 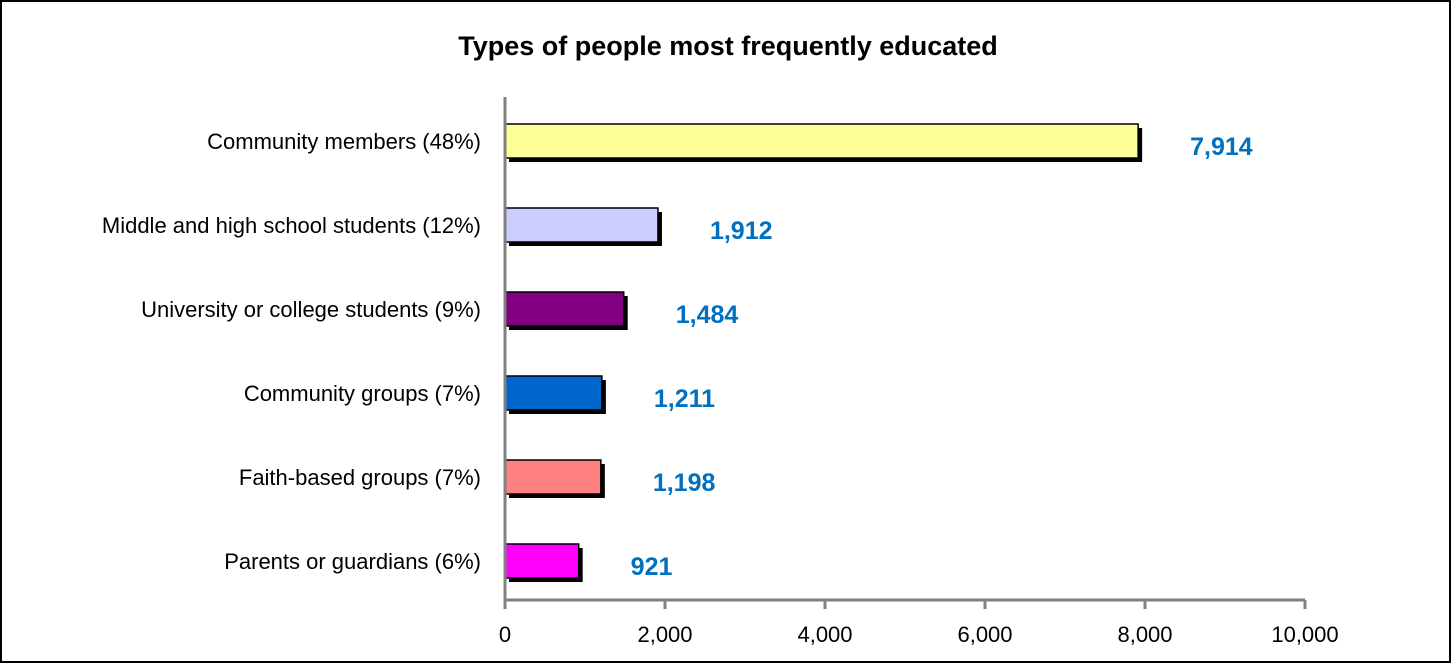 What do you see at coordinates (352, 561) in the screenshot?
I see `category-label: Parents or guardians (6%)` at bounding box center [352, 561].